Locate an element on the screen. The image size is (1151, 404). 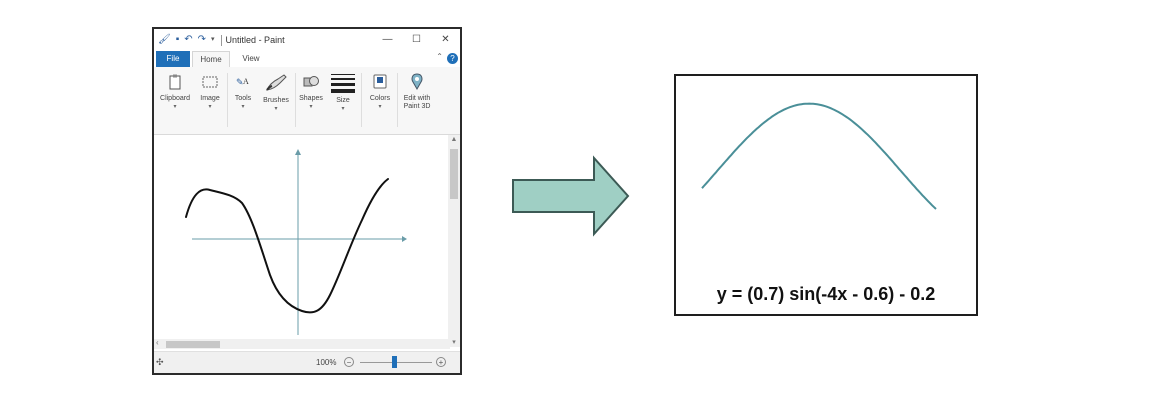
scroll-down-icon: ▾ is located at coordinates (454, 342).